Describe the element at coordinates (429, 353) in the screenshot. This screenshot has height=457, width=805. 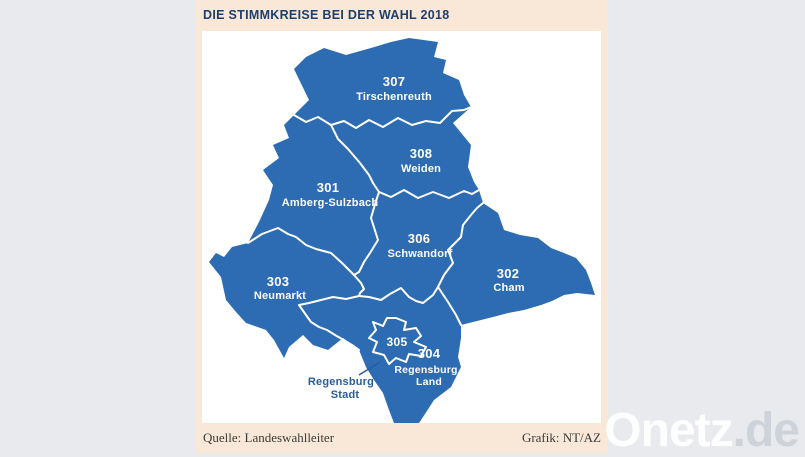
I see `district-label-304-number: 304` at that location.